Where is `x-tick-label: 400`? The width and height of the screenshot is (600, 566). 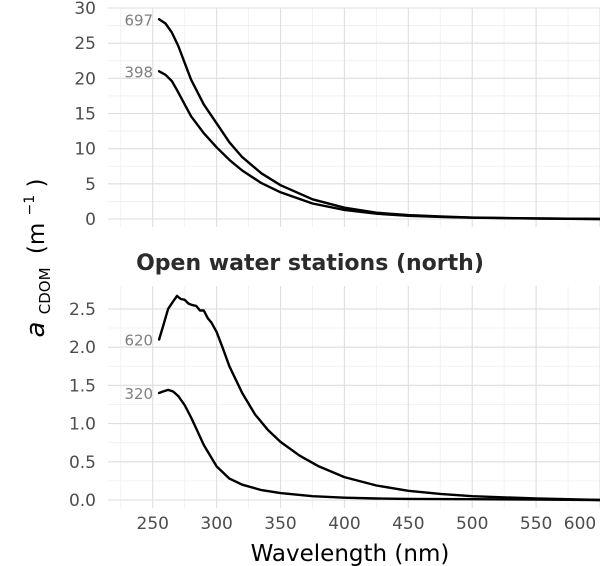
x-tick-label: 400 is located at coordinates (344, 524).